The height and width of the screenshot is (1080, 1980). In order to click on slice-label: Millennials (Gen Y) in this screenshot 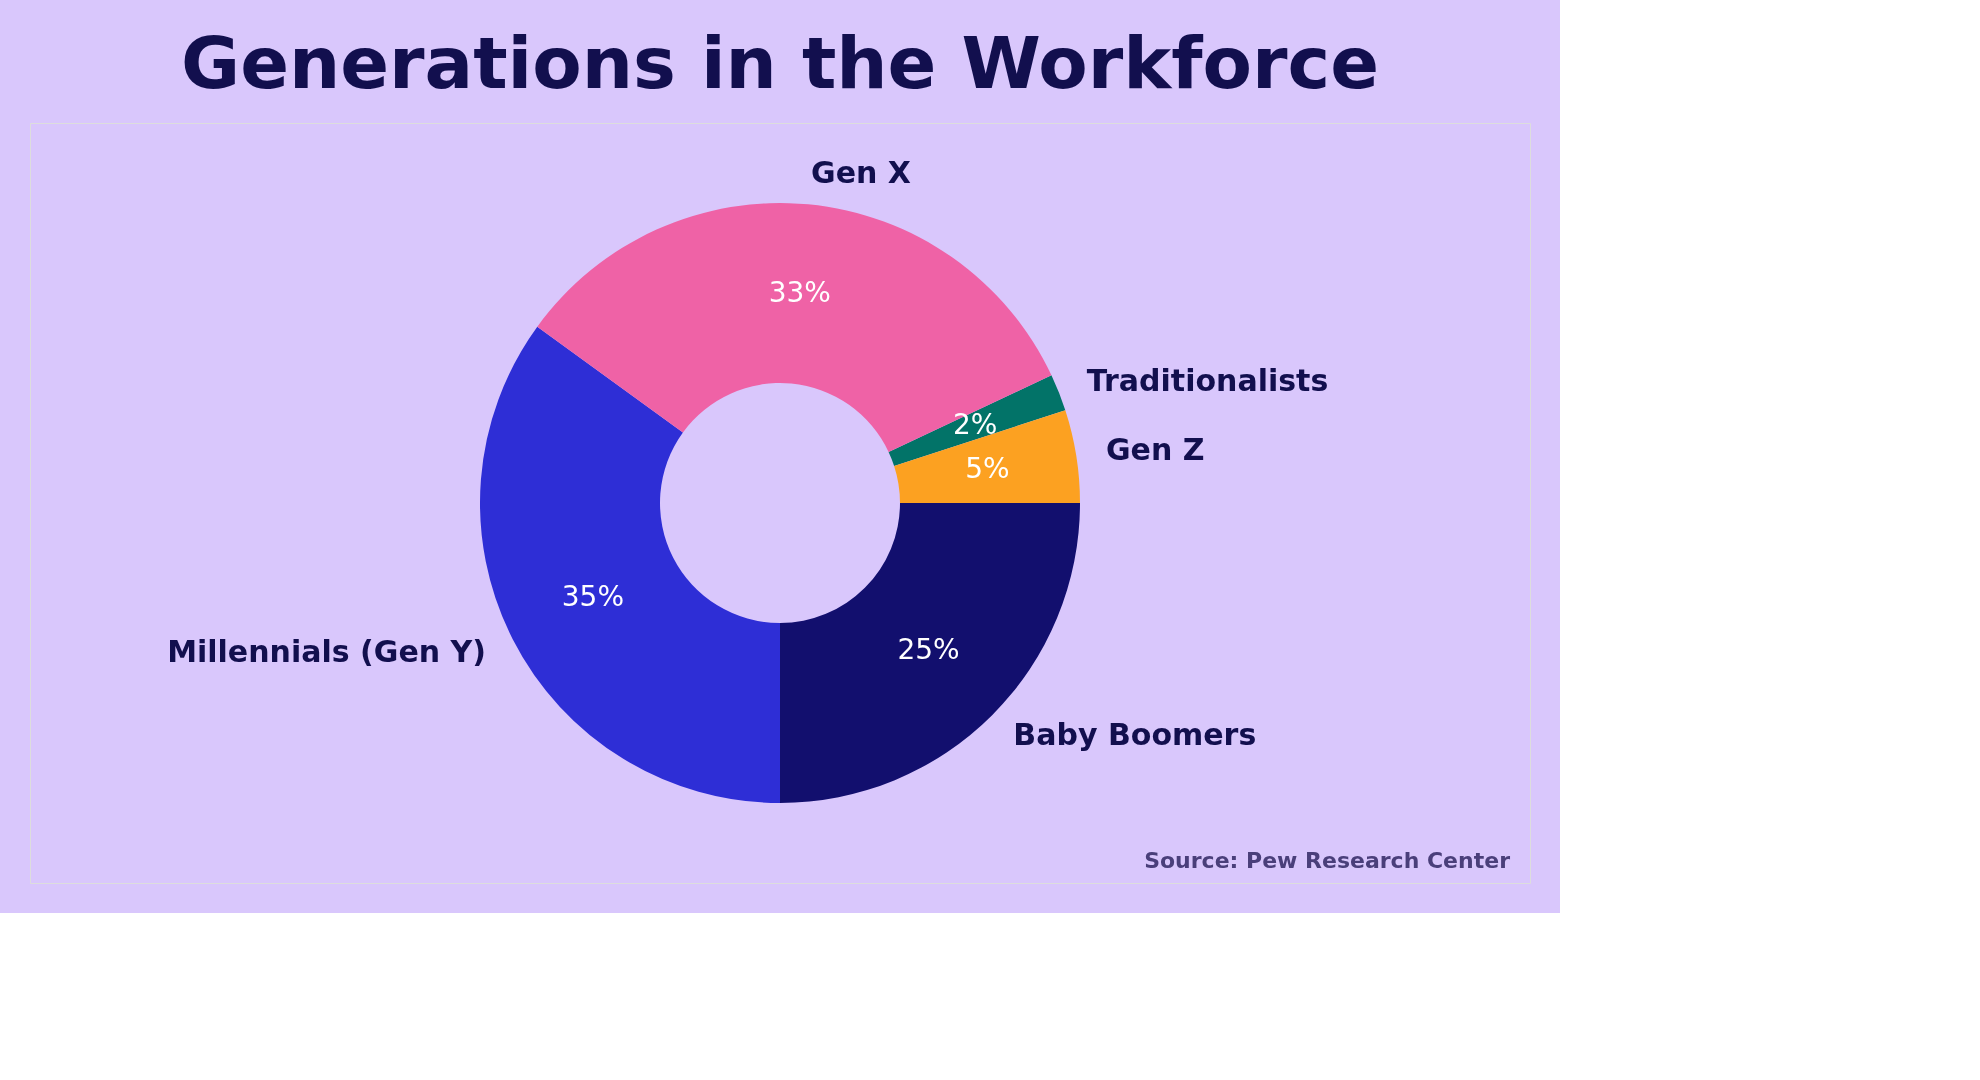, I will do `click(326, 651)`.